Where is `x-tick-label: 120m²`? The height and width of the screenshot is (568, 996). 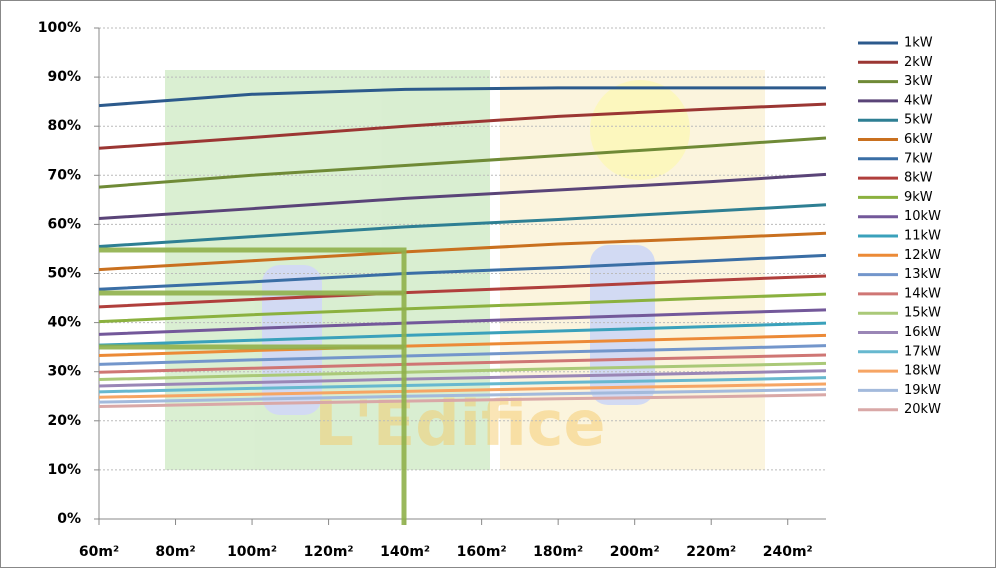
x-tick-label: 120m² is located at coordinates (329, 552).